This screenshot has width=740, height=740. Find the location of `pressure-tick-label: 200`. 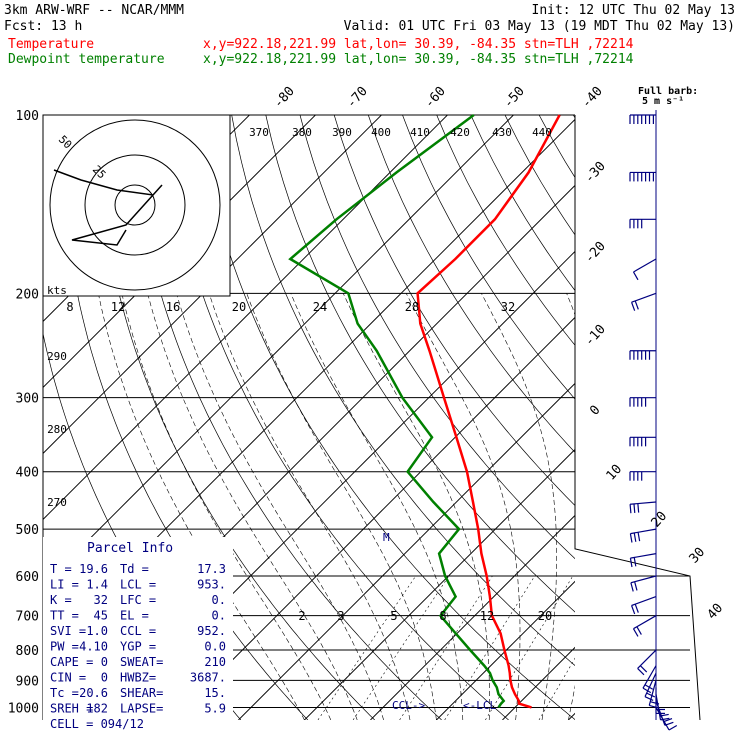

pressure-tick-label: 200 is located at coordinates (27, 294).